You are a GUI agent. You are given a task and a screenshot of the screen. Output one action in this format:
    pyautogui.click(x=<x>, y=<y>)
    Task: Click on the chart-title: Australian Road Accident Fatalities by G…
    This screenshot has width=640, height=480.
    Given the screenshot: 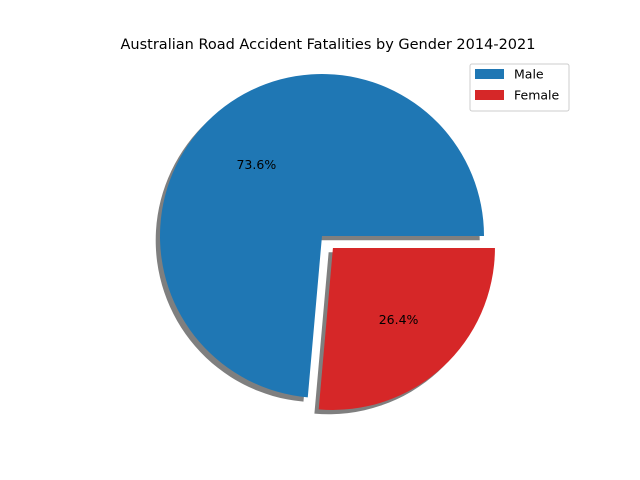 What is the action you would take?
    pyautogui.click(x=328, y=45)
    